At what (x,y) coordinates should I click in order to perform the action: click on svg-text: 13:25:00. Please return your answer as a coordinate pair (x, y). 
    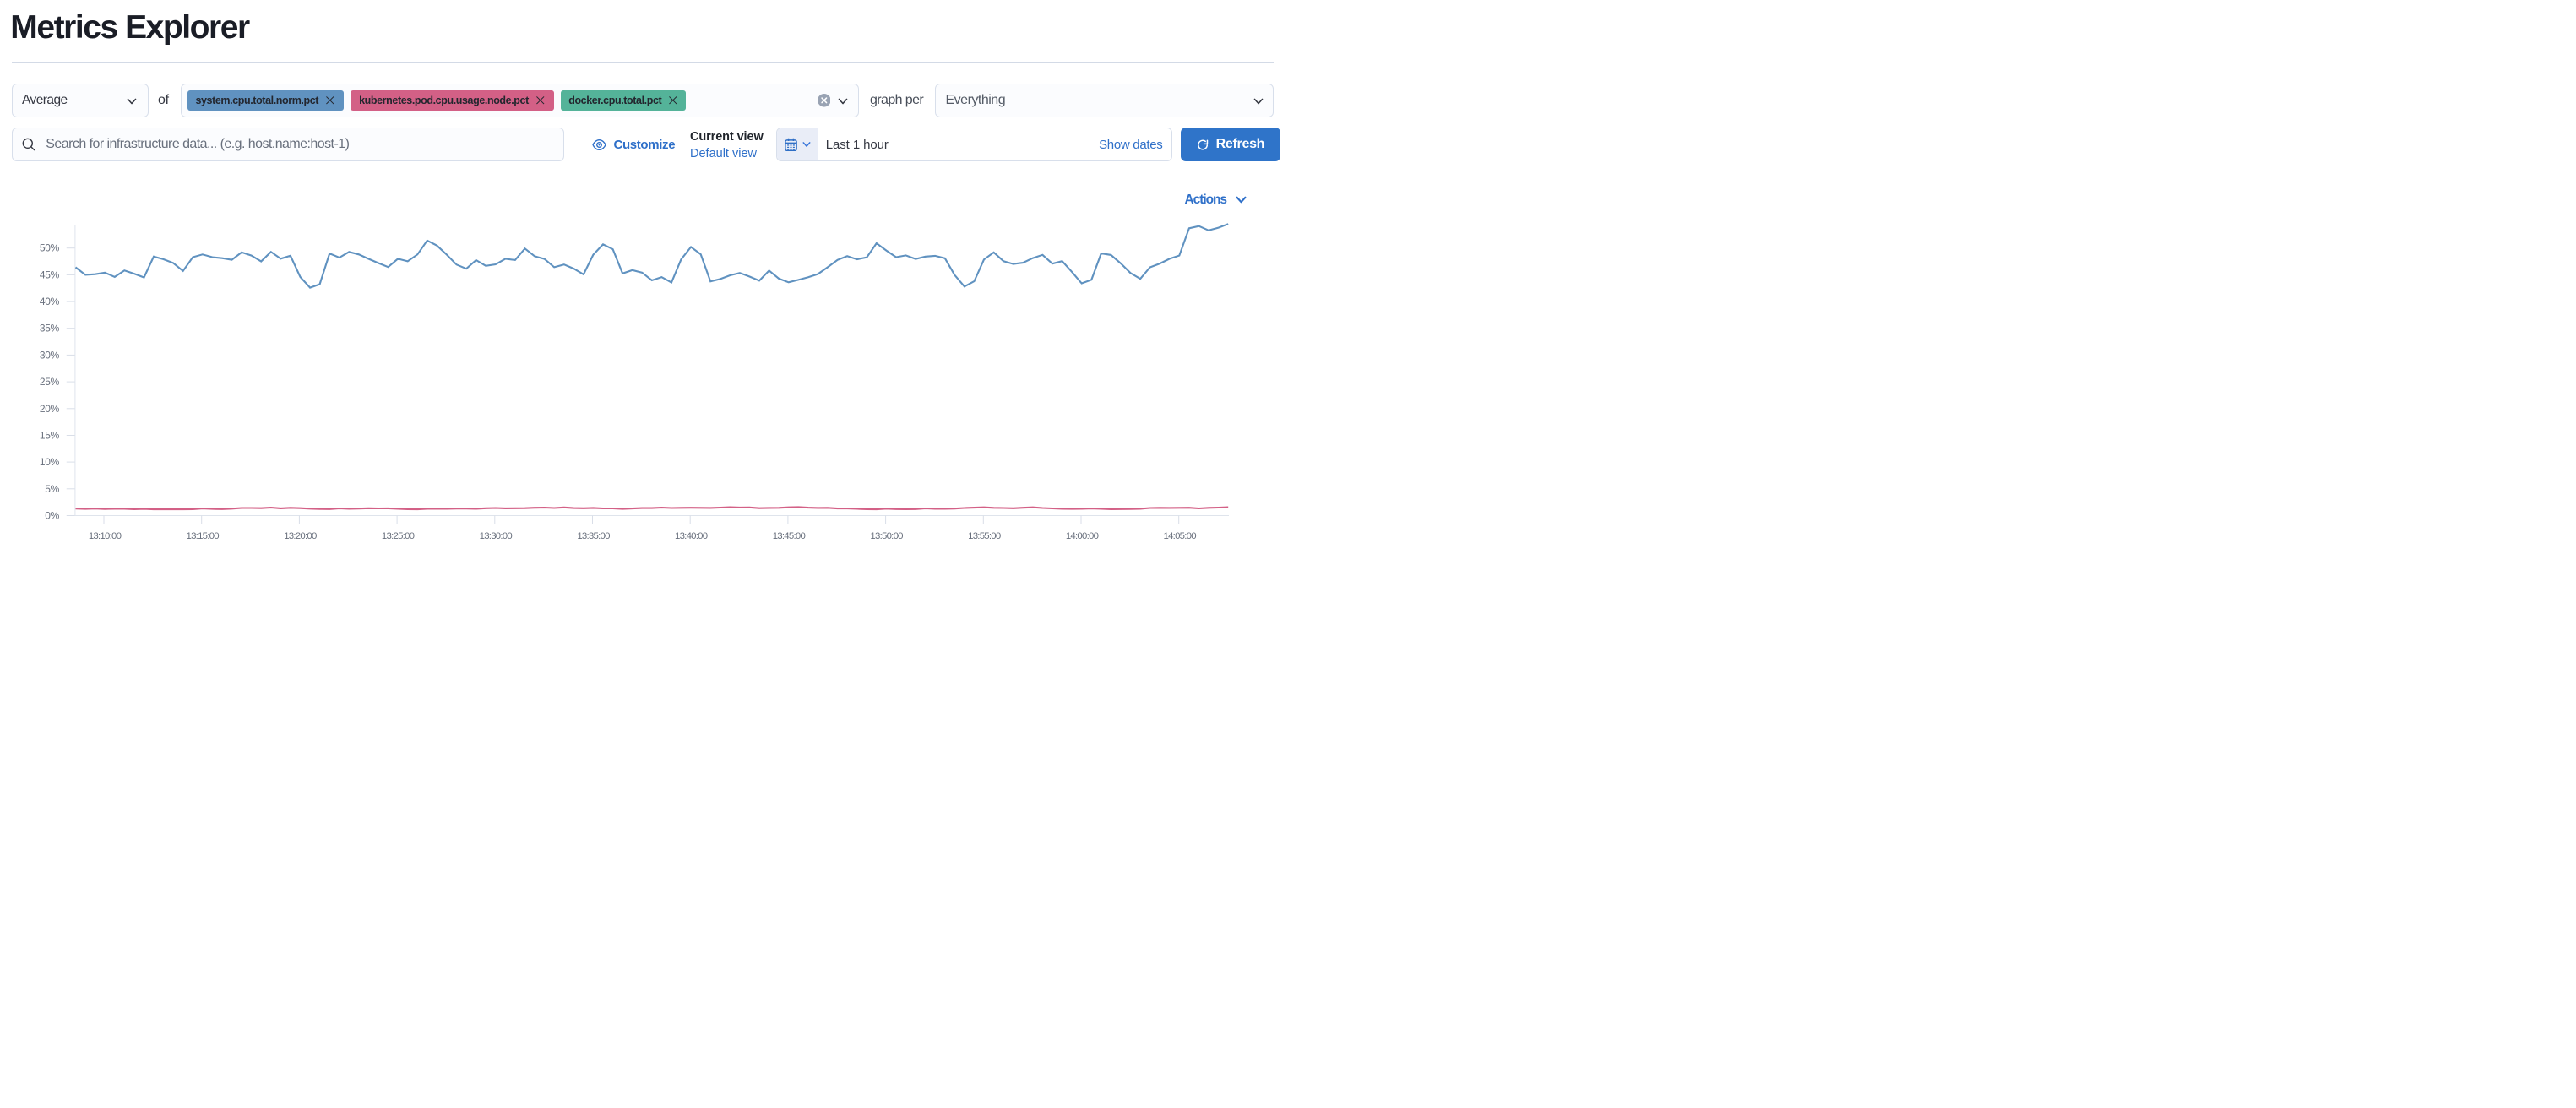
    Looking at the image, I should click on (398, 536).